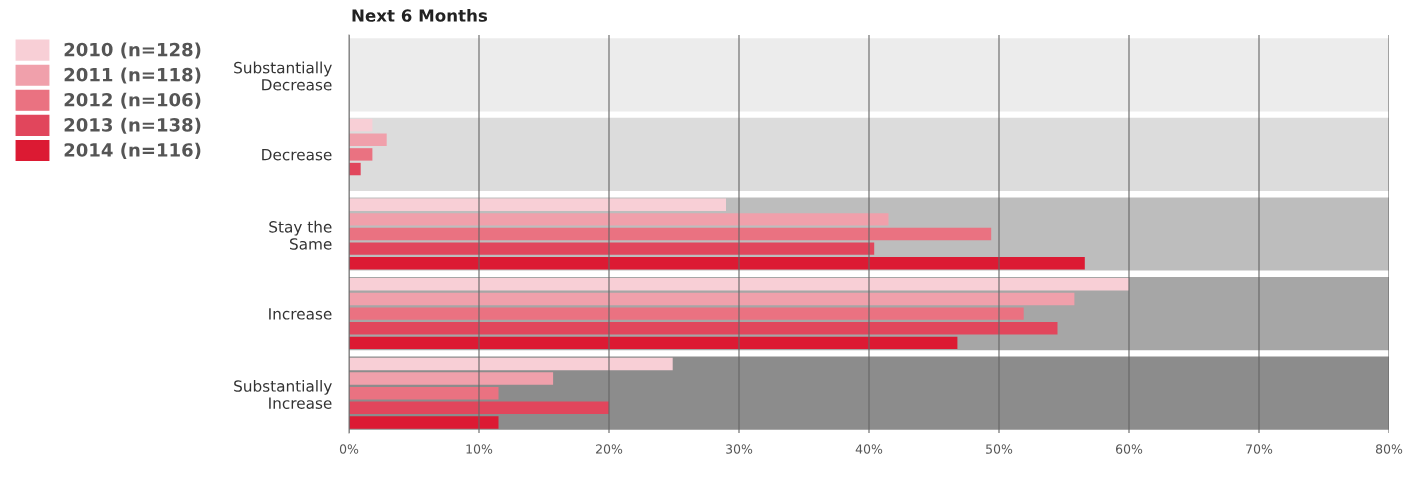  Describe the element at coordinates (132, 75) in the screenshot. I see `legend-label: 2011 (n=118)` at that location.